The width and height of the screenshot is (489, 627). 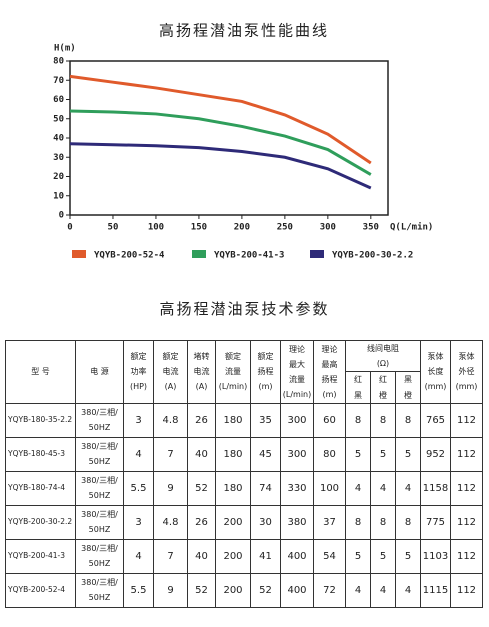 What do you see at coordinates (329, 372) in the screenshot?
I see `header-cell: 理论 最高 扬程 (m)` at bounding box center [329, 372].